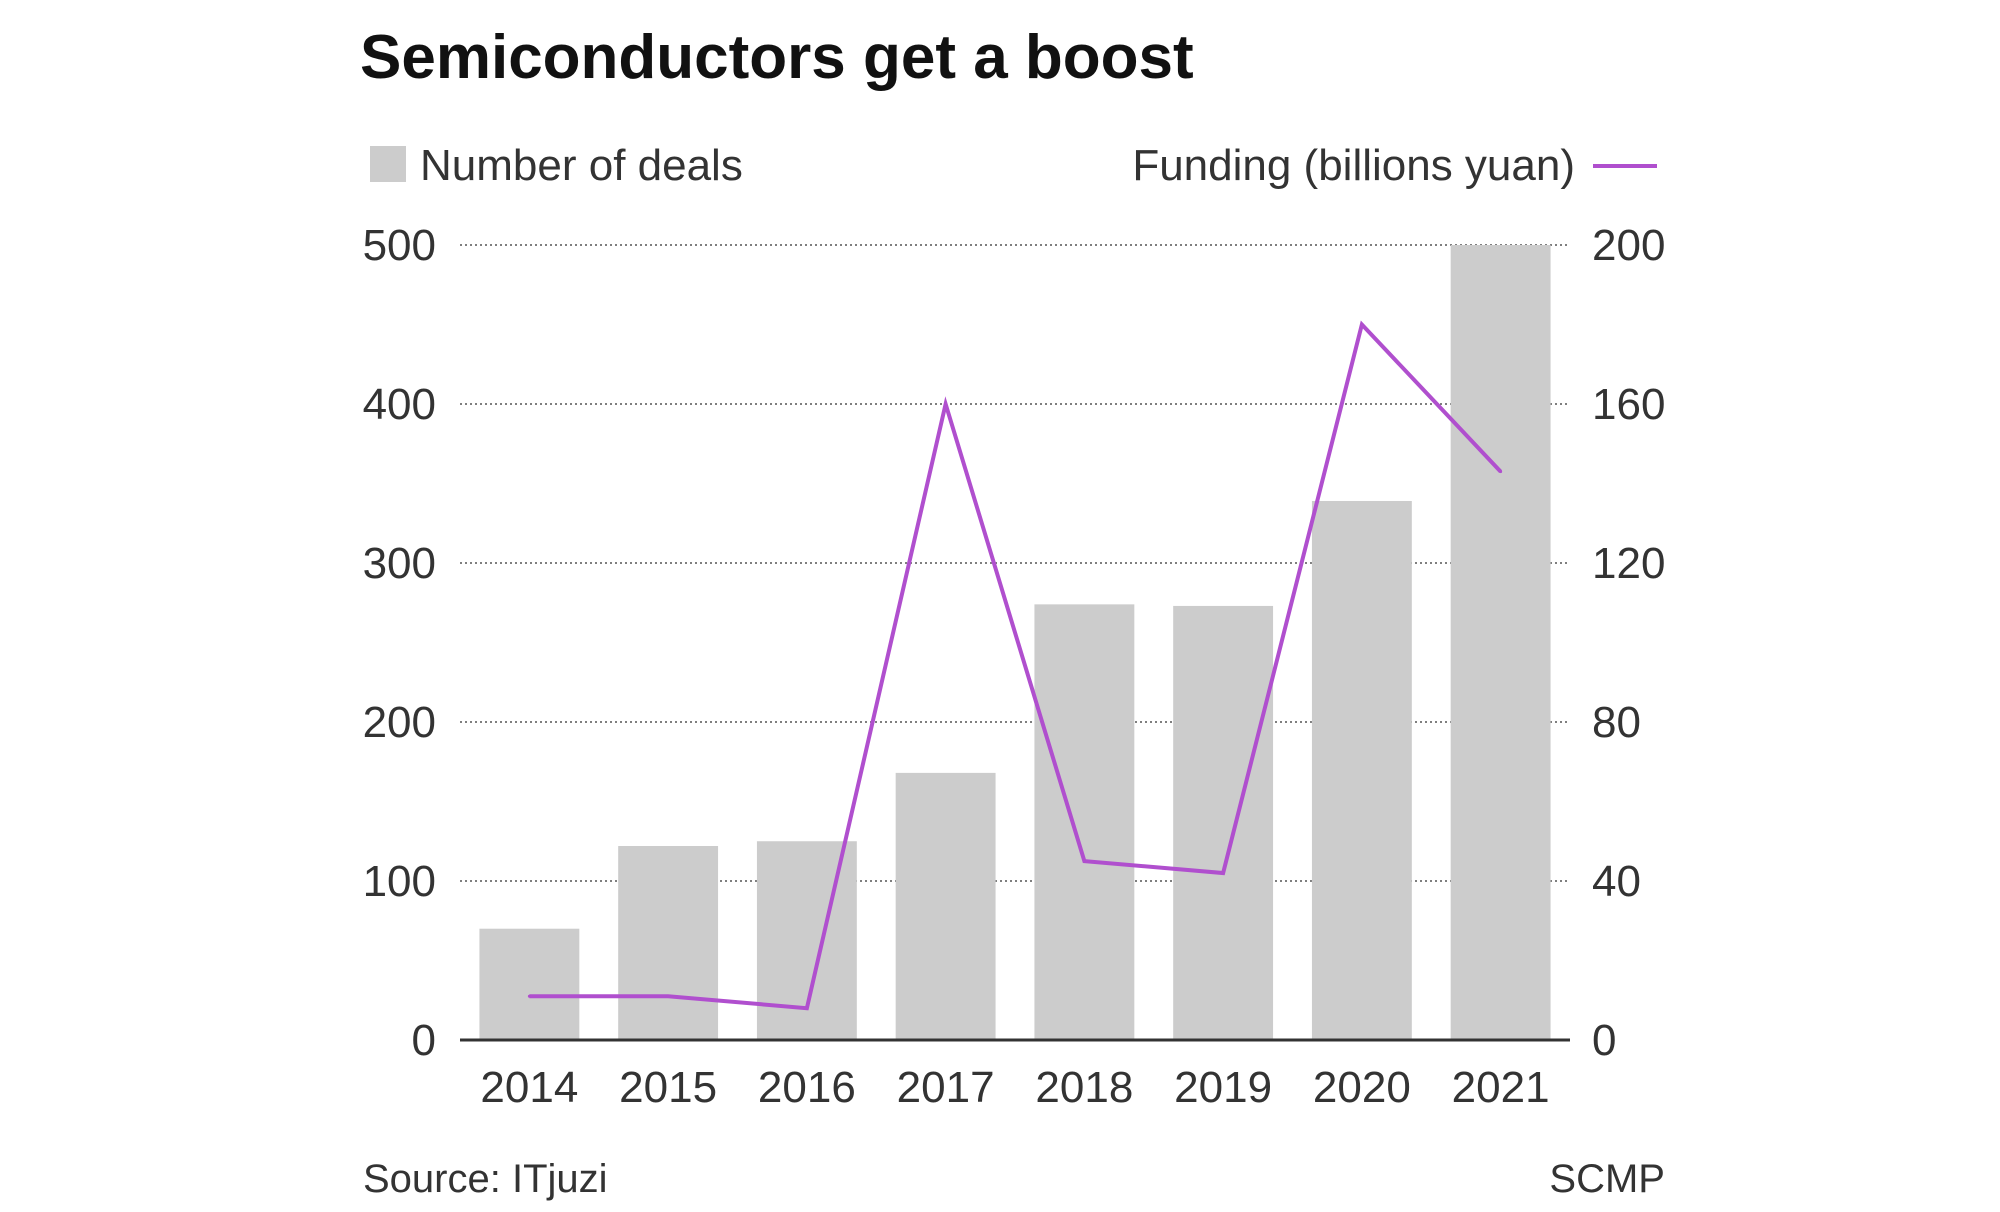 The image size is (2000, 1212). What do you see at coordinates (1604, 1040) in the screenshot?
I see `right-axis-tick-label: 0` at bounding box center [1604, 1040].